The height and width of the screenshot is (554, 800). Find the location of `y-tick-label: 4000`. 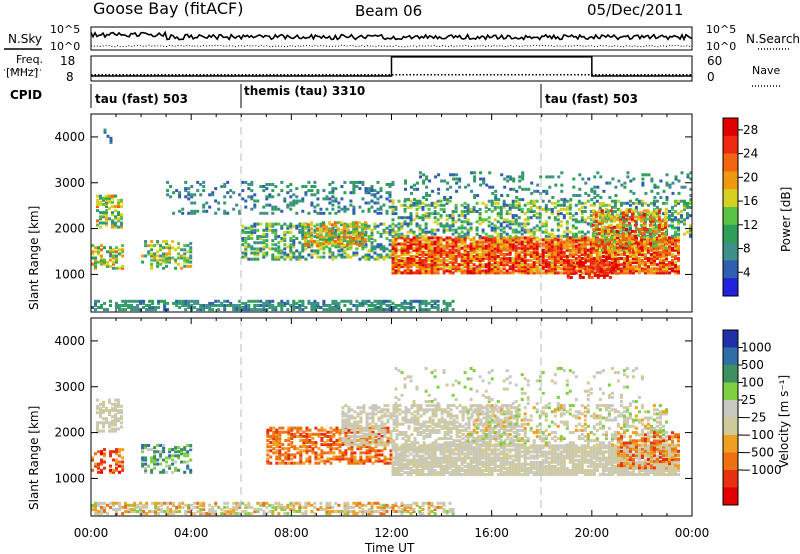

y-tick-label: 4000 is located at coordinates (69, 137).